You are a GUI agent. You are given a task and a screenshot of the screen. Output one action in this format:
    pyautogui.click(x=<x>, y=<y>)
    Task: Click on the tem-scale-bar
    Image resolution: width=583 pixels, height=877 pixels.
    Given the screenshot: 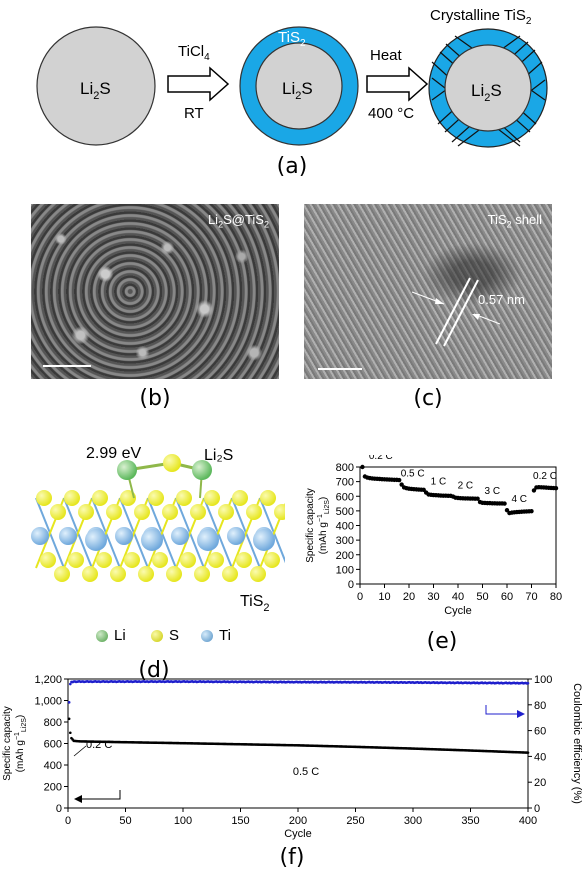 What is the action you would take?
    pyautogui.click(x=340, y=369)
    